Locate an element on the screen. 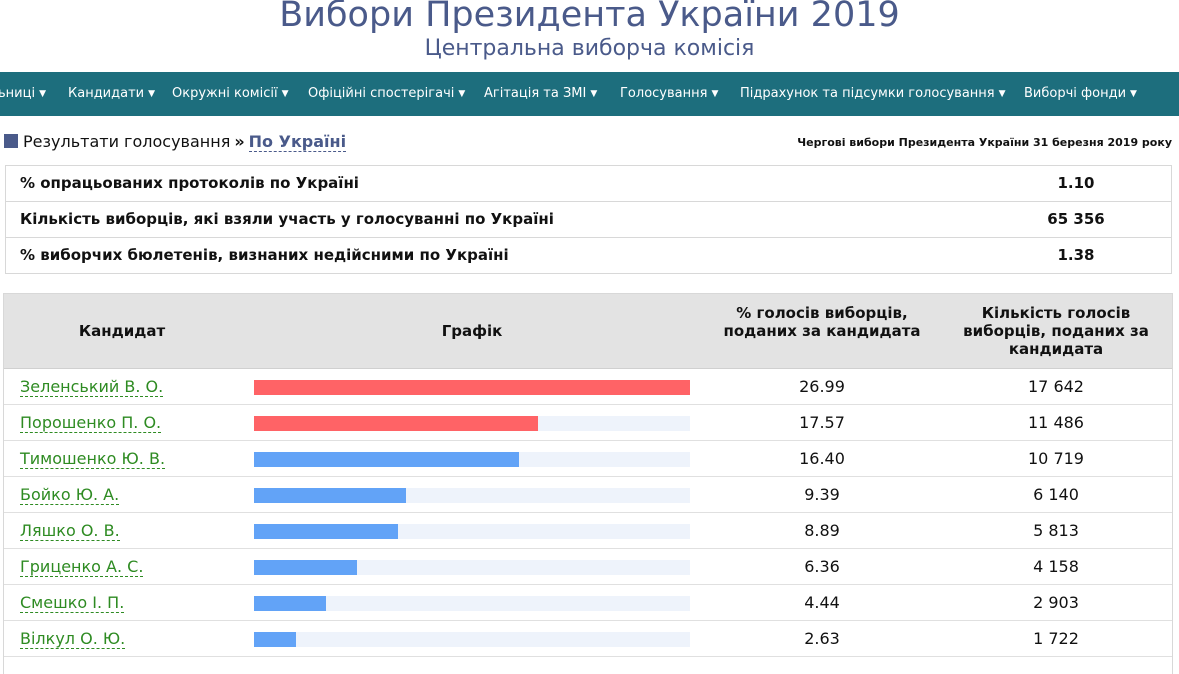 Image resolution: width=1179 pixels, height=674 pixels. breadcrumb: Результати голосування» По Україні is located at coordinates (175, 142).